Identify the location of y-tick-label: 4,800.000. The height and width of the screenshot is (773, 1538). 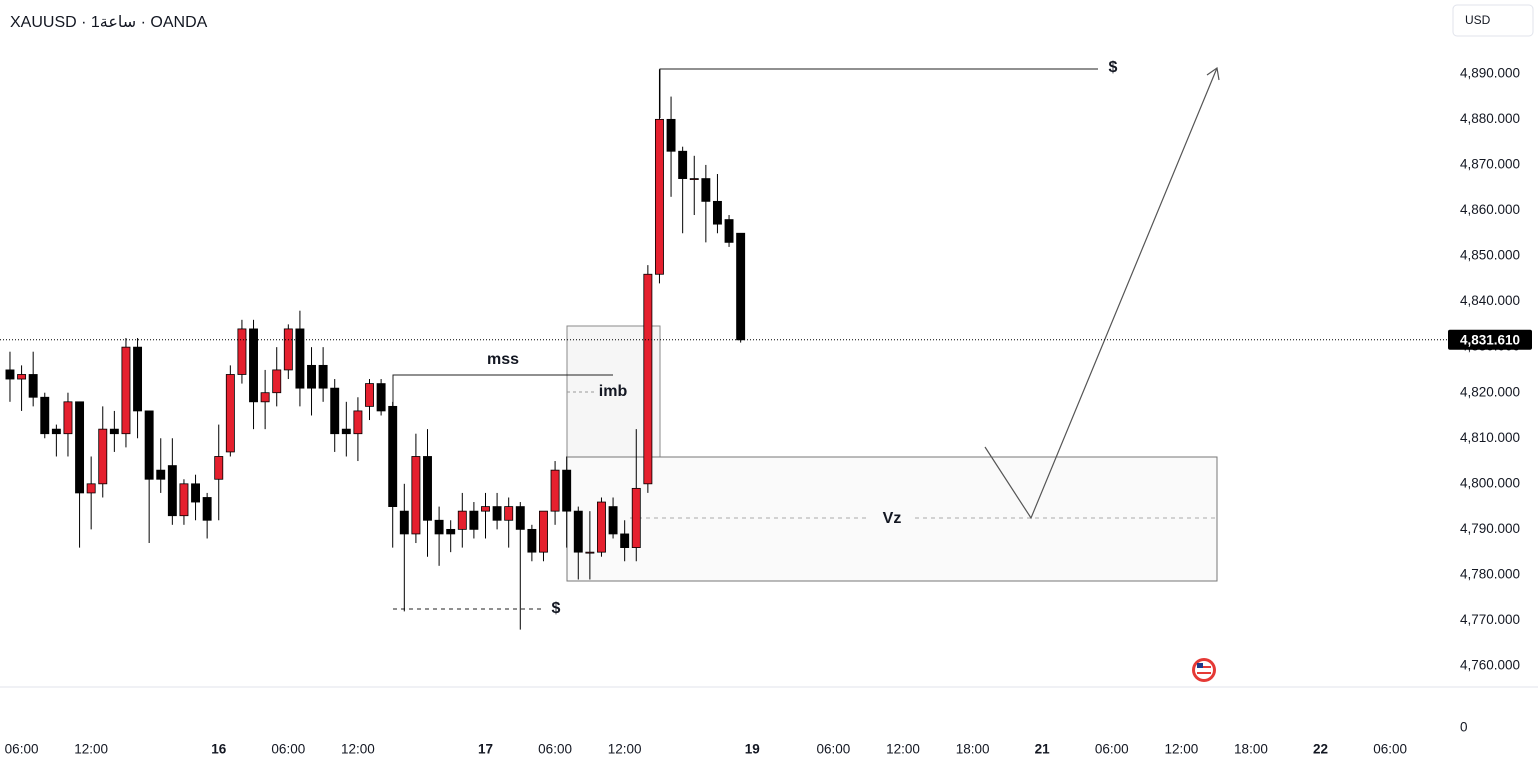
(1490, 482).